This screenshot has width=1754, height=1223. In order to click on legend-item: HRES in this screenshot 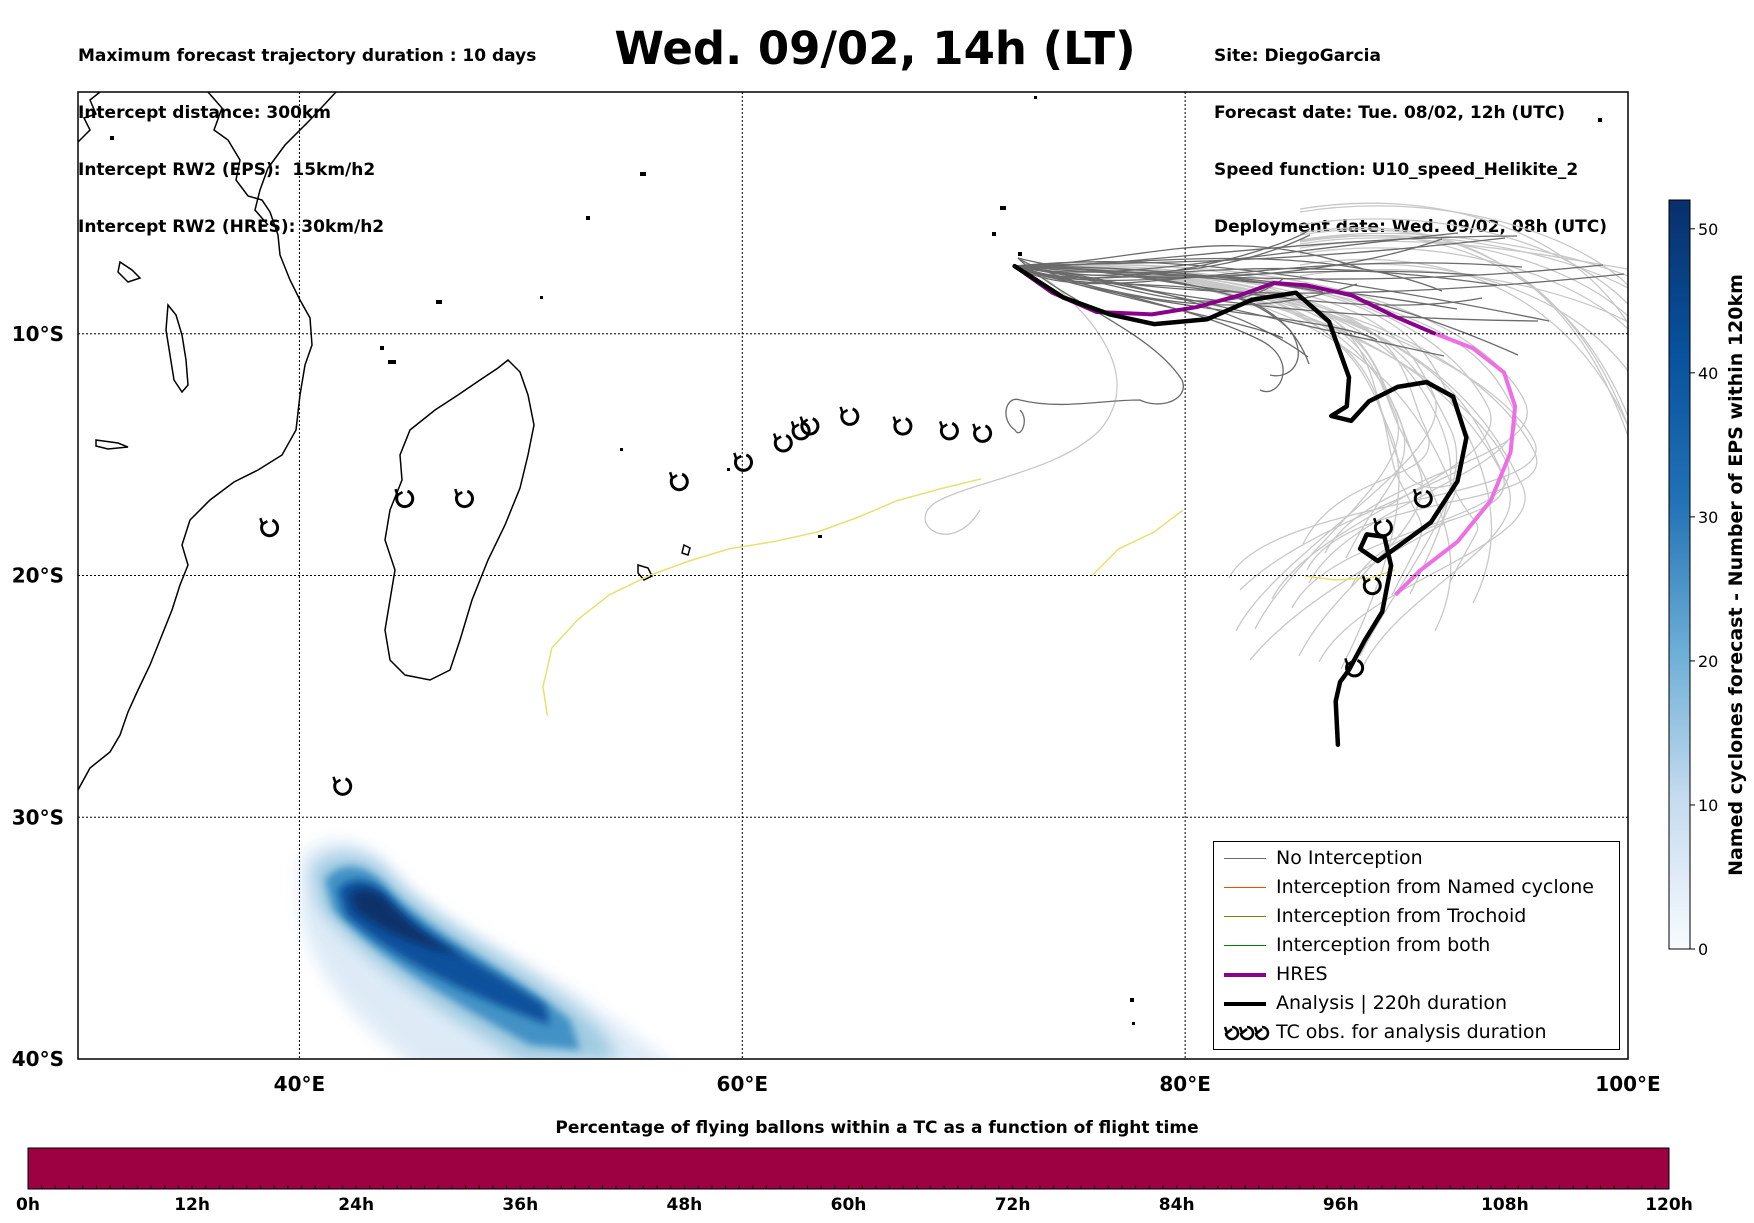, I will do `click(1416, 974)`.